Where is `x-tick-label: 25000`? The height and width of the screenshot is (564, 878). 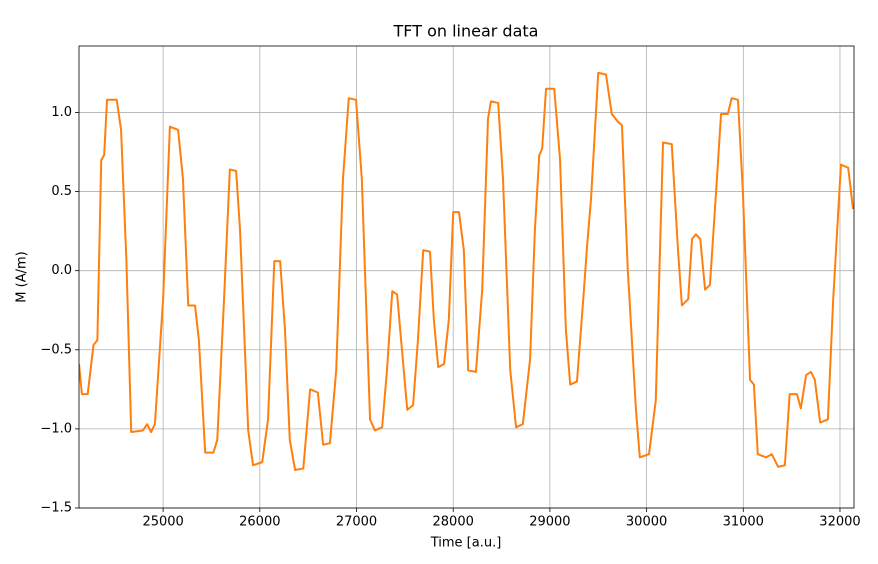 x-tick-label: 25000 is located at coordinates (162, 522).